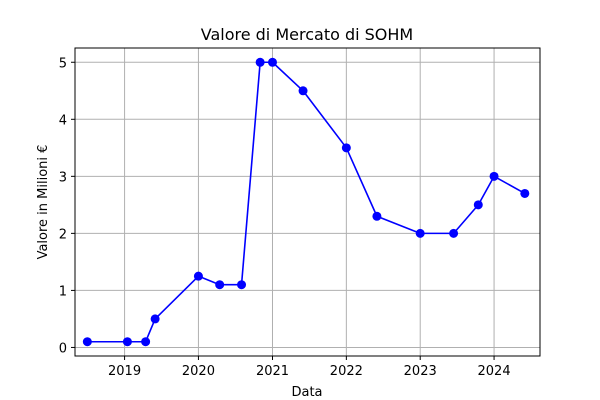 The height and width of the screenshot is (400, 600). What do you see at coordinates (420, 371) in the screenshot?
I see `x-tick-label: 2023` at bounding box center [420, 371].